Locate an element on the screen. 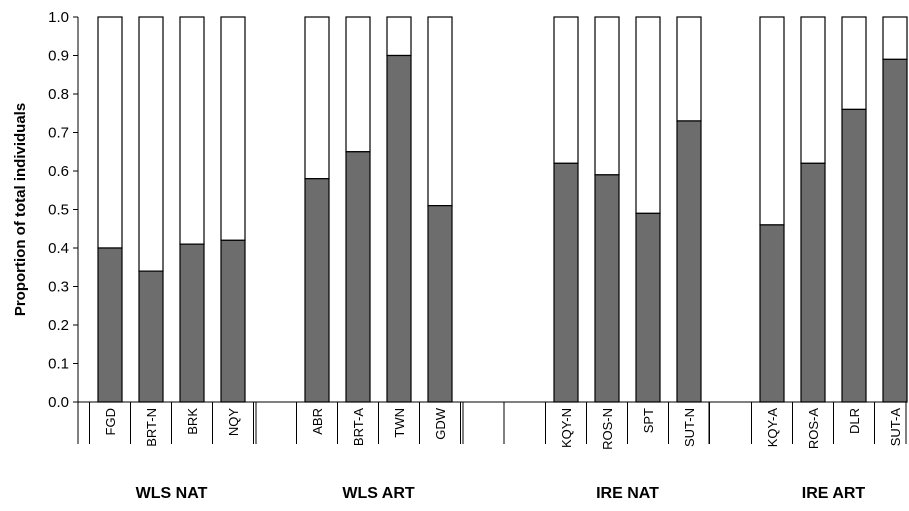 This screenshot has width=909, height=511. bar-remainder-brt-a is located at coordinates (358, 84).